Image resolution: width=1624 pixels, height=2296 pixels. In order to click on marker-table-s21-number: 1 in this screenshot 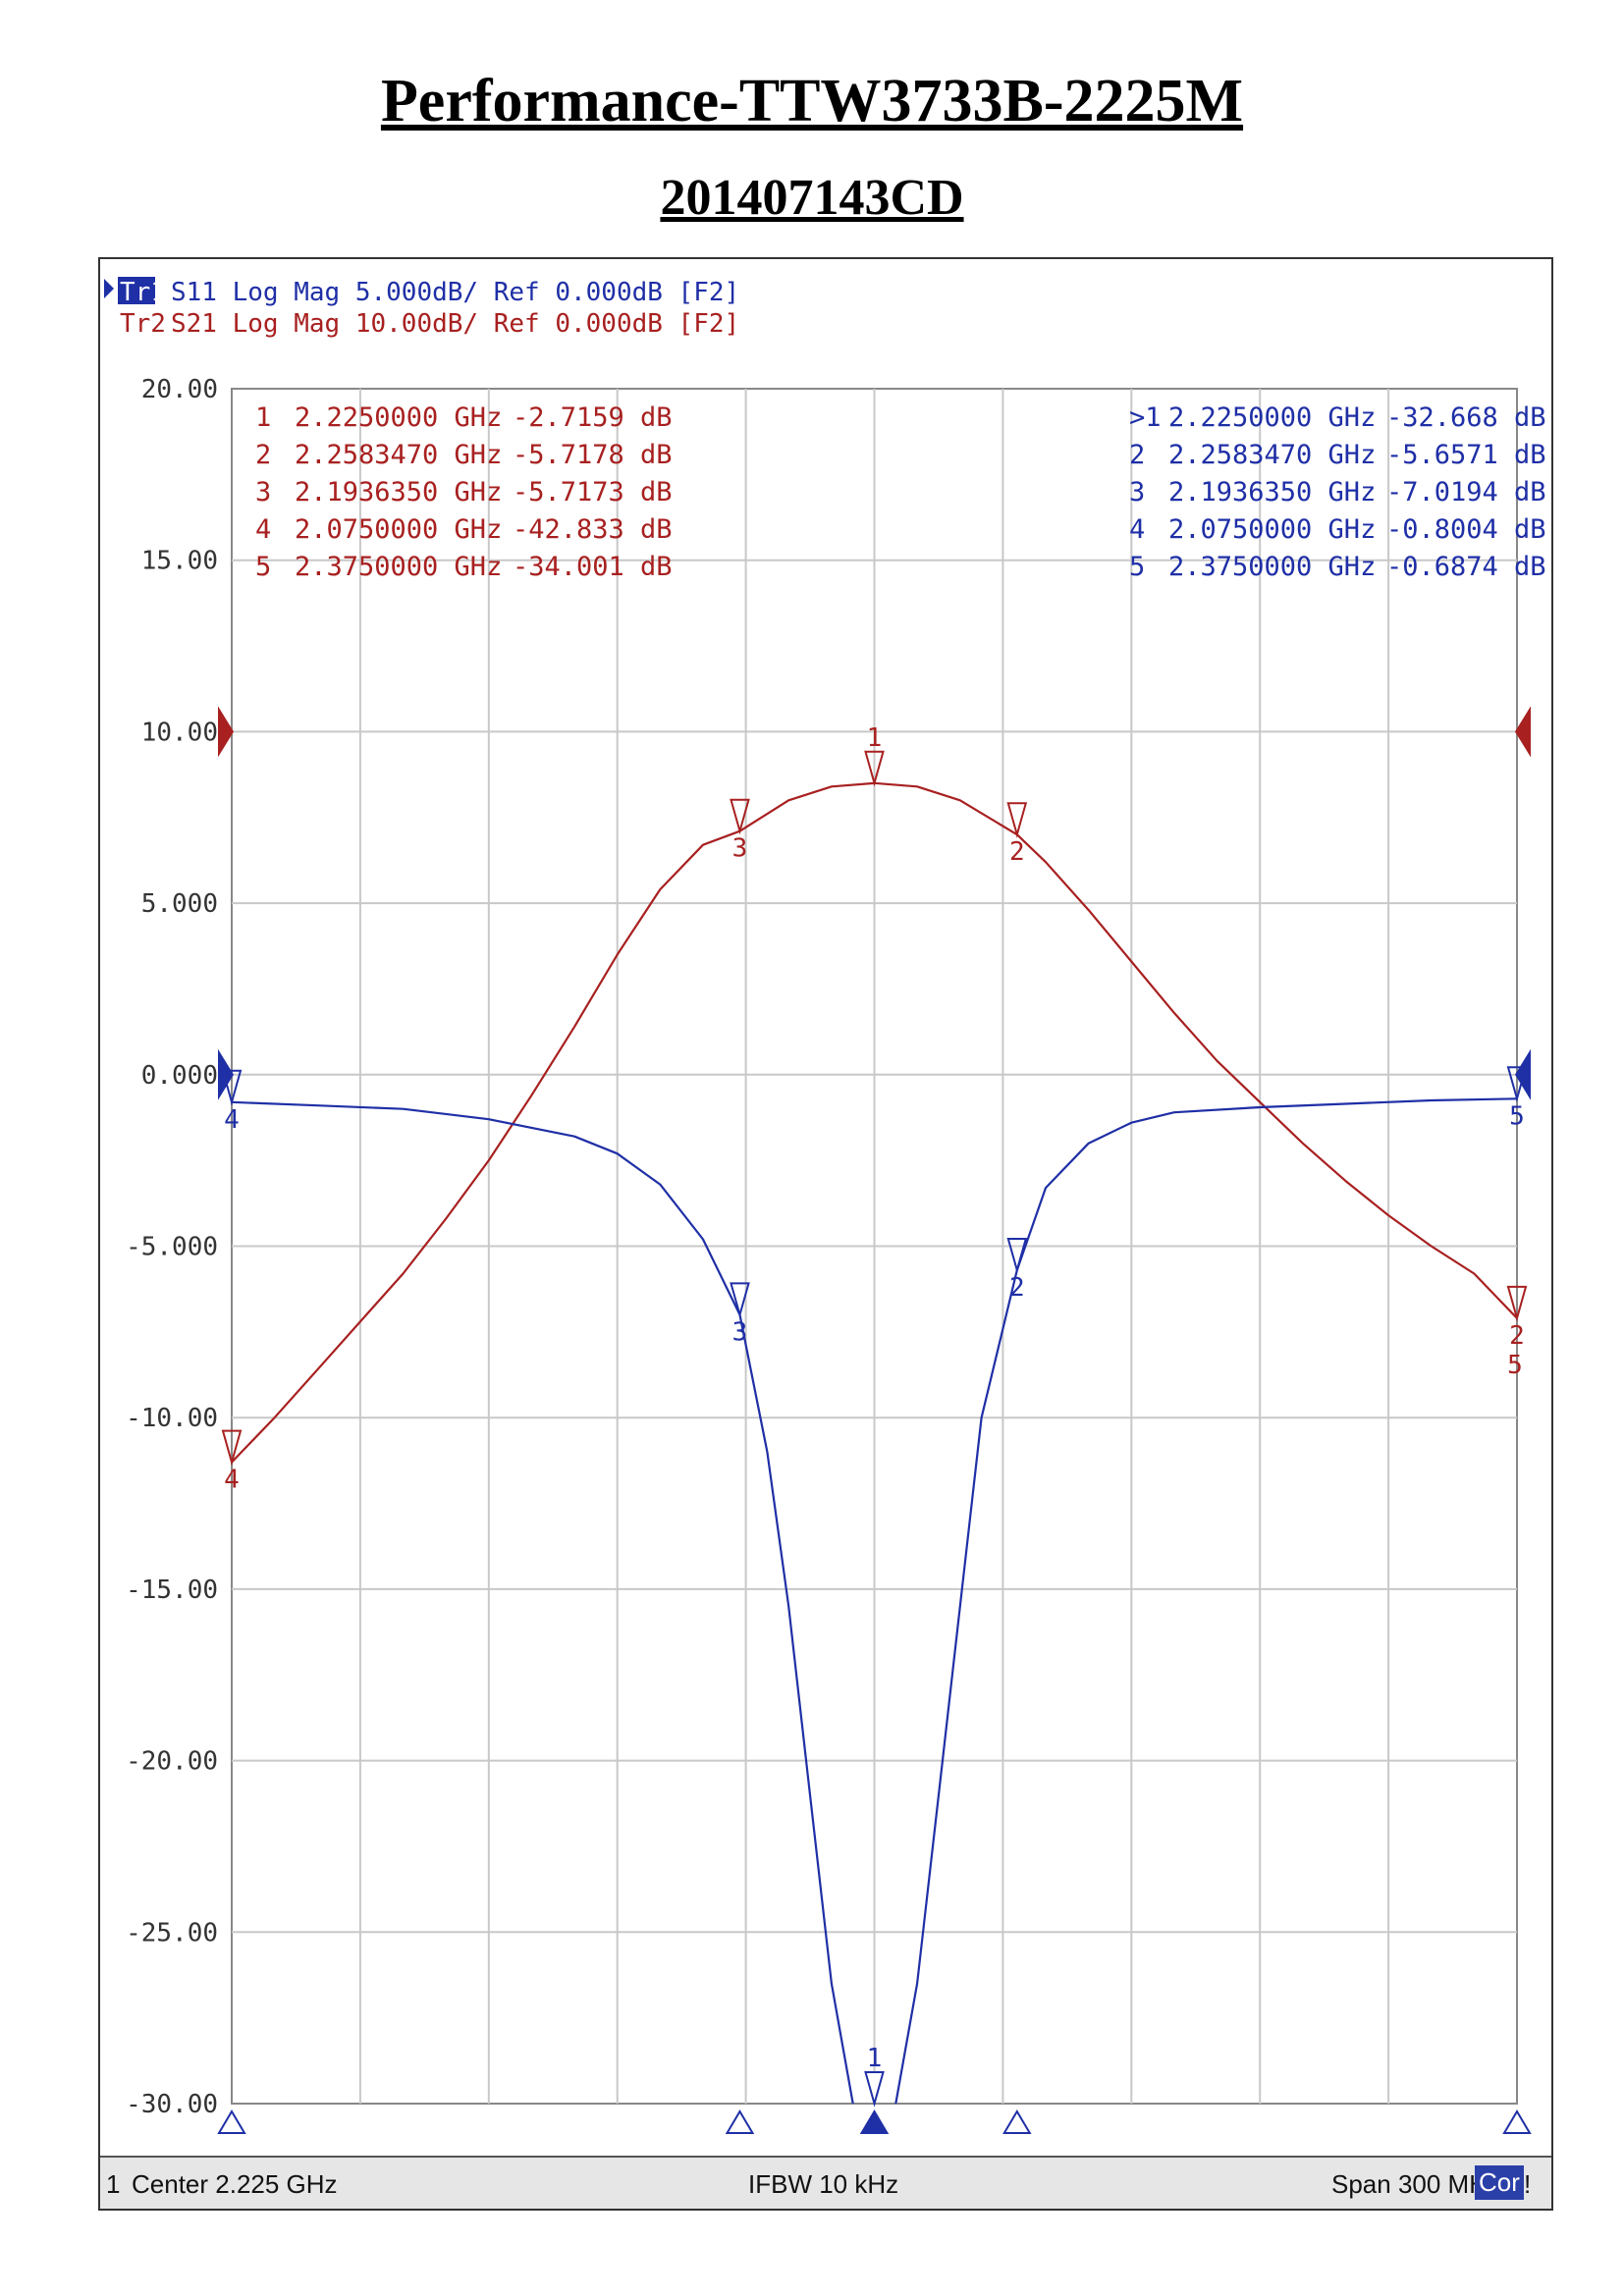, I will do `click(263, 418)`.